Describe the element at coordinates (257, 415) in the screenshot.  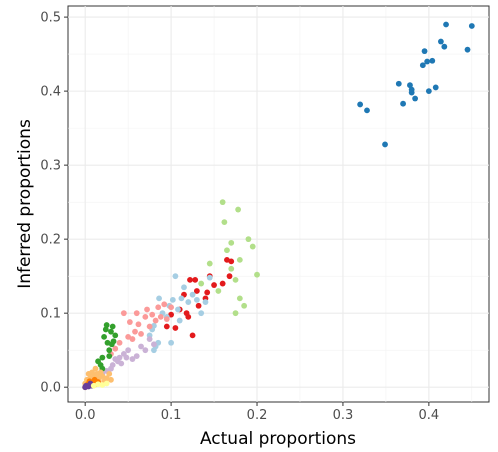
I see `x-tick-label: 0.2` at that location.